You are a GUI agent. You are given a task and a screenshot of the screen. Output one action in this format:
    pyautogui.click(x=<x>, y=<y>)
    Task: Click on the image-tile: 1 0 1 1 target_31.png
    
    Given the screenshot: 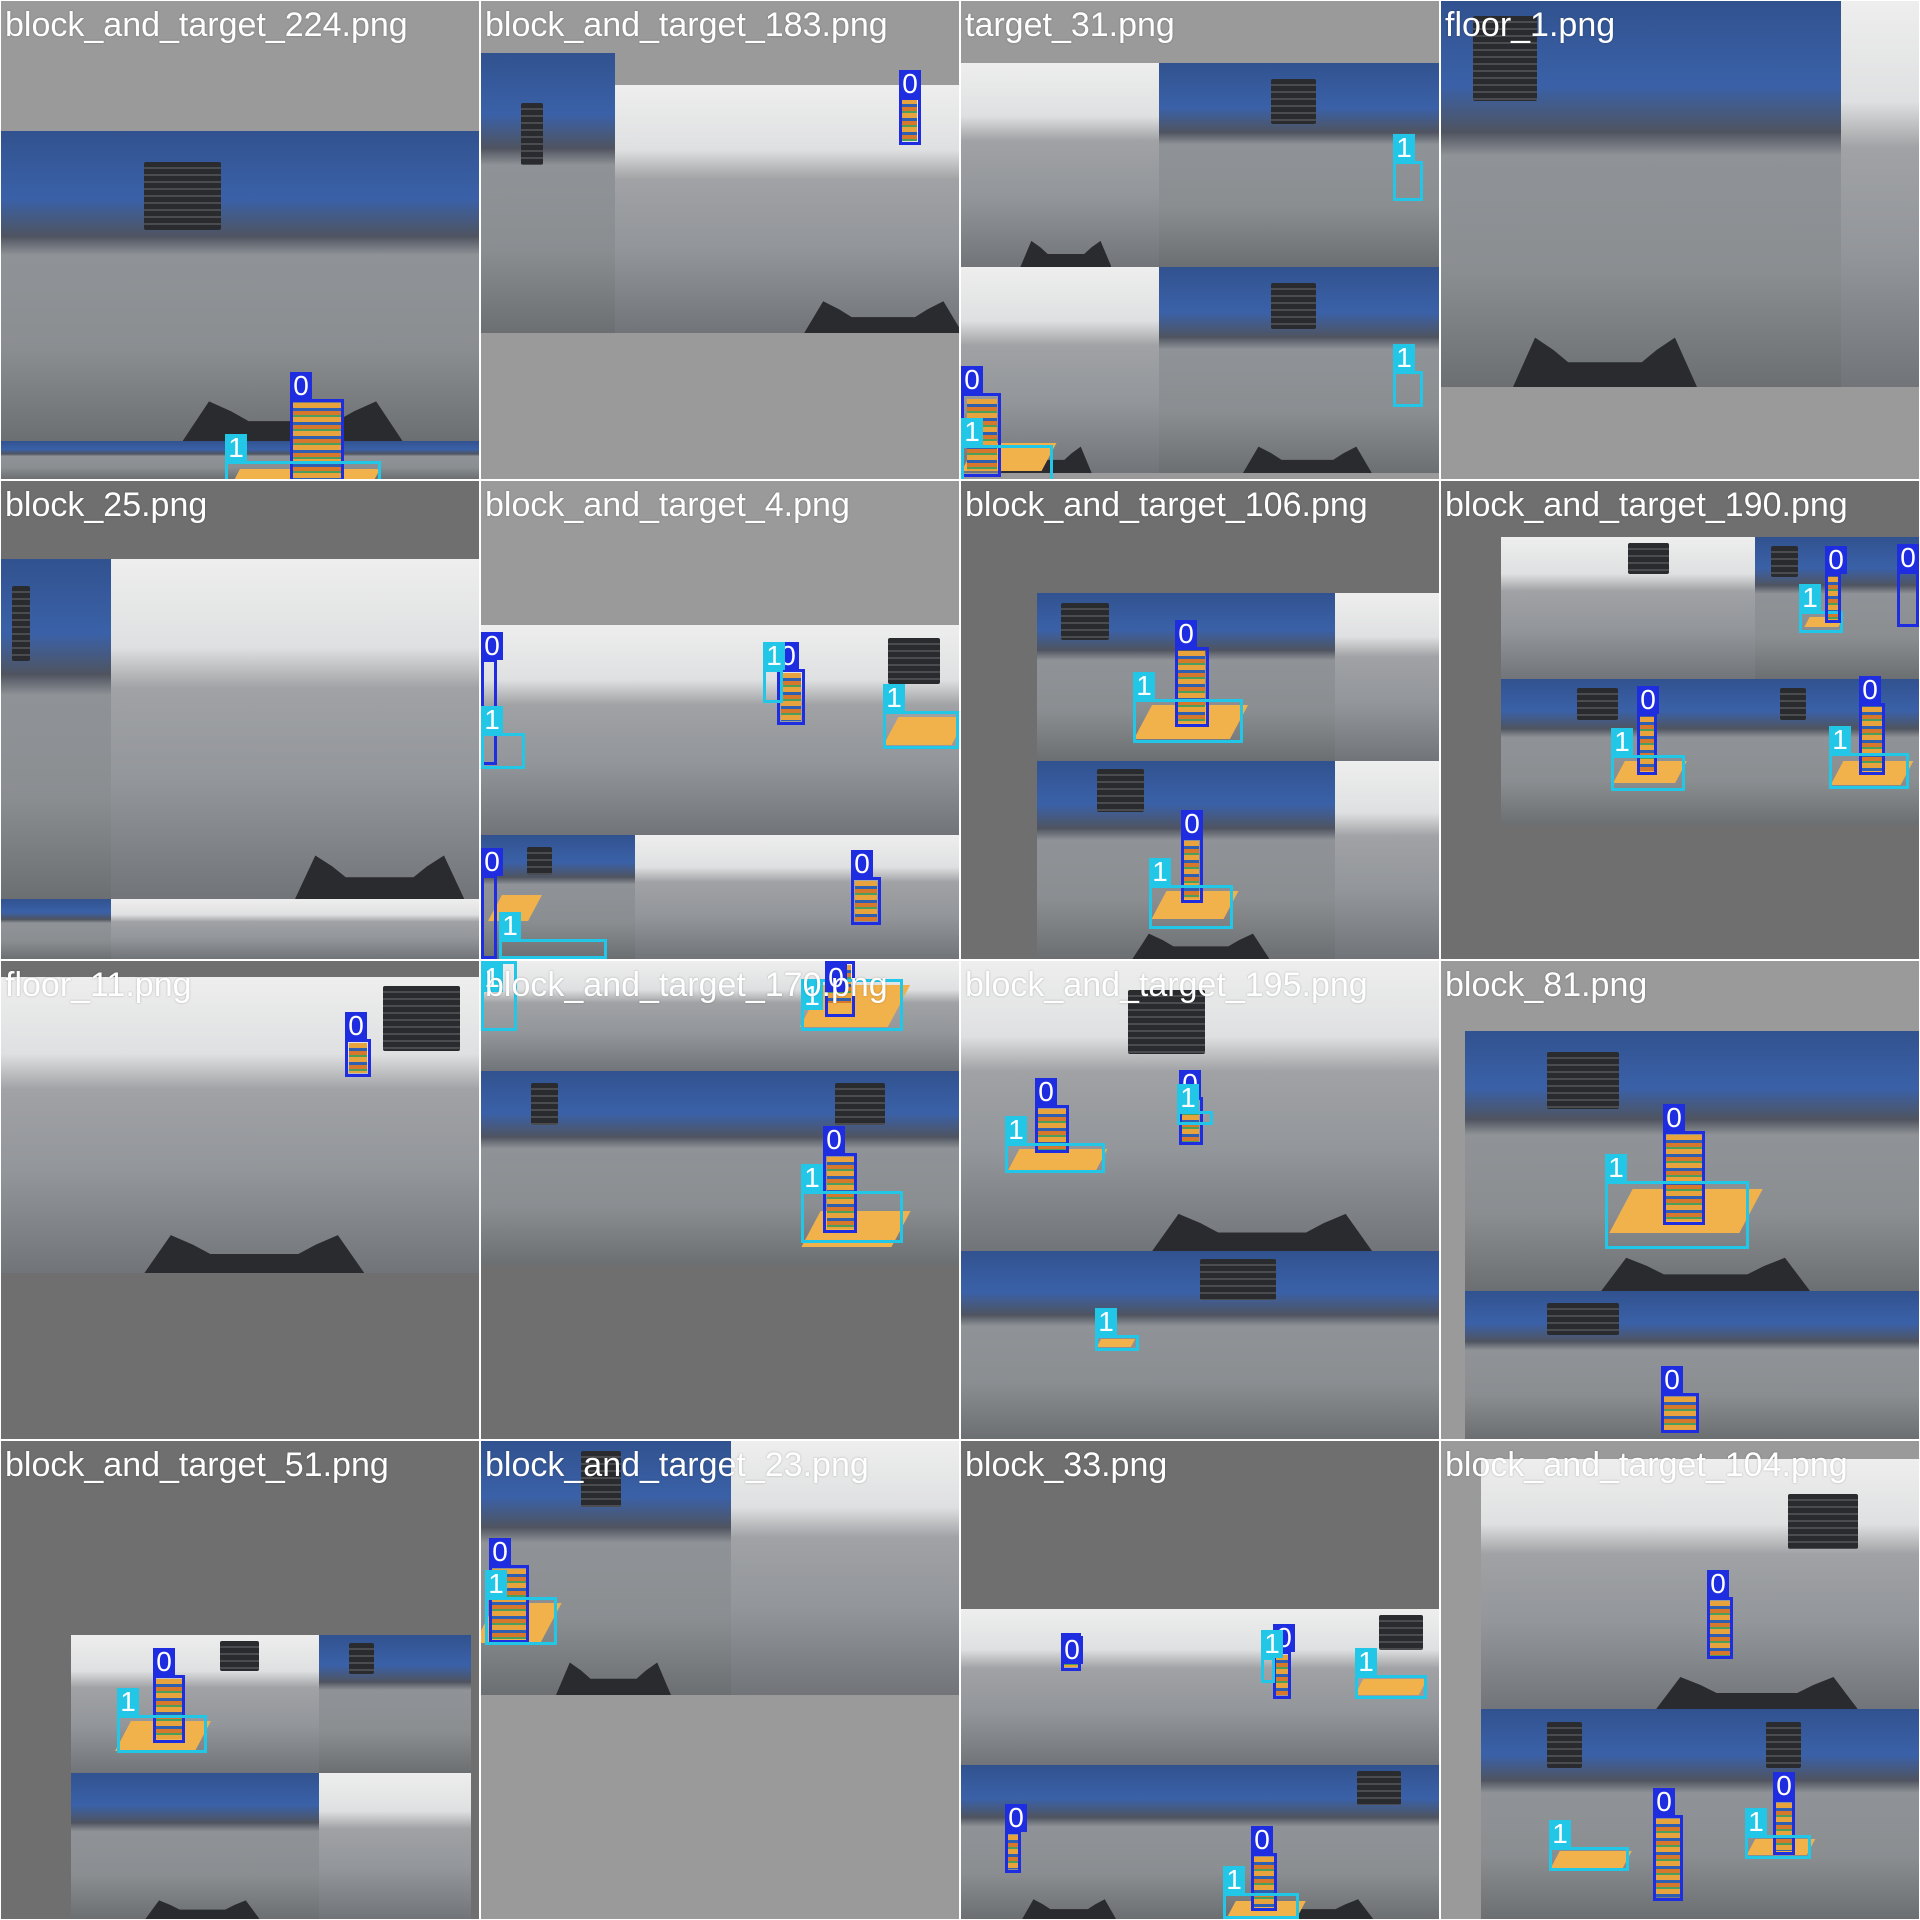 What is the action you would take?
    pyautogui.click(x=1200, y=240)
    